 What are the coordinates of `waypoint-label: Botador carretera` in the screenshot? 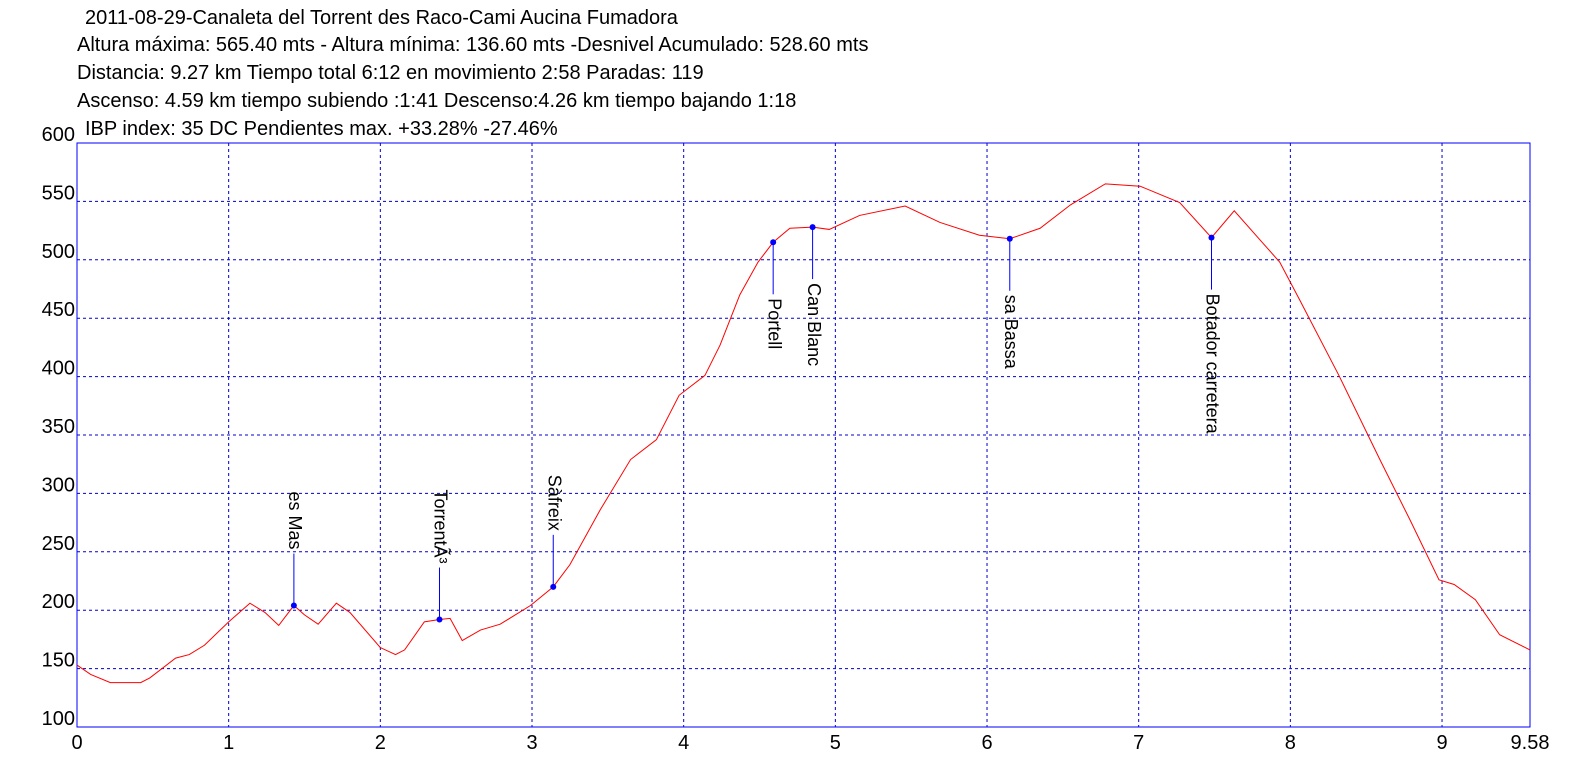 It's located at (1213, 364).